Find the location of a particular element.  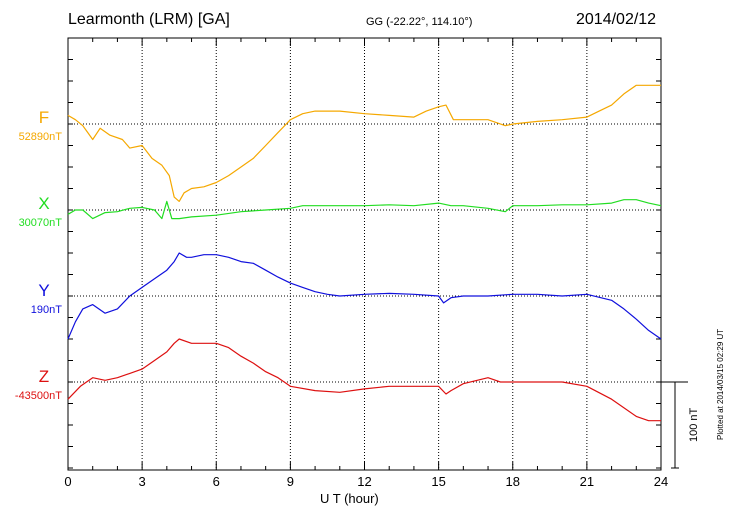

x-tick-label: 9 is located at coordinates (290, 481).